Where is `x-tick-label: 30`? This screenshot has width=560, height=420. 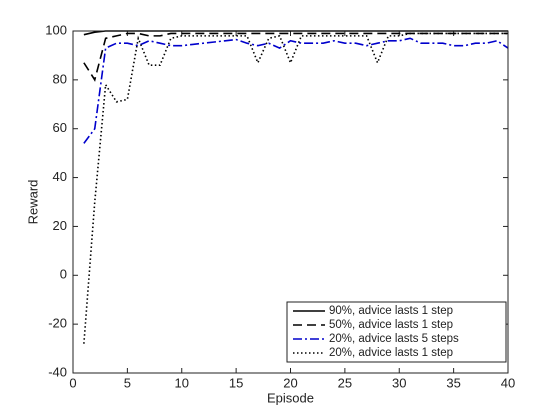
x-tick-label: 30 is located at coordinates (399, 382).